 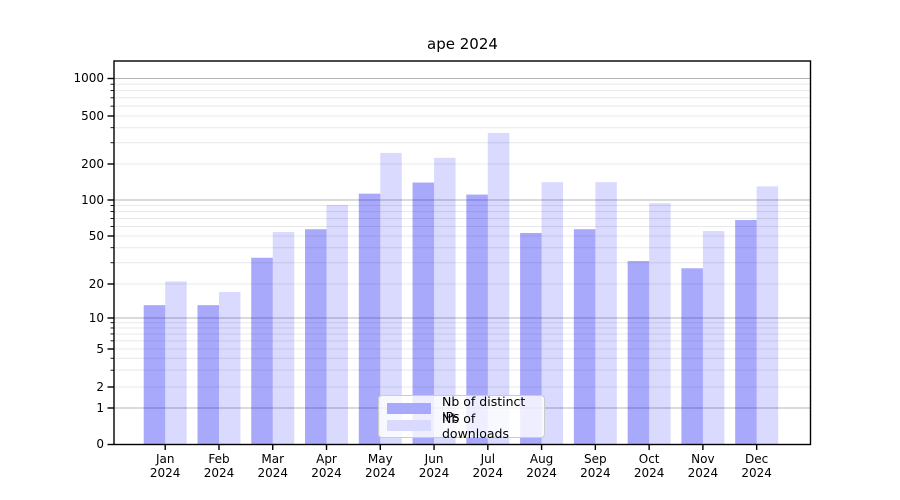 What do you see at coordinates (337, 324) in the screenshot?
I see `bar-downloads-apr` at bounding box center [337, 324].